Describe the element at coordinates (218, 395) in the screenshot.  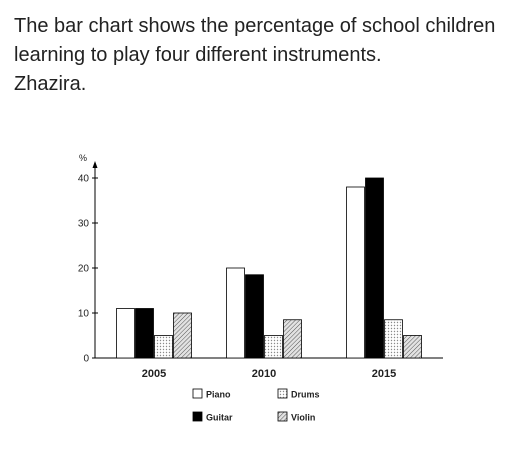
I see `legend-label-piano: Piano` at that location.